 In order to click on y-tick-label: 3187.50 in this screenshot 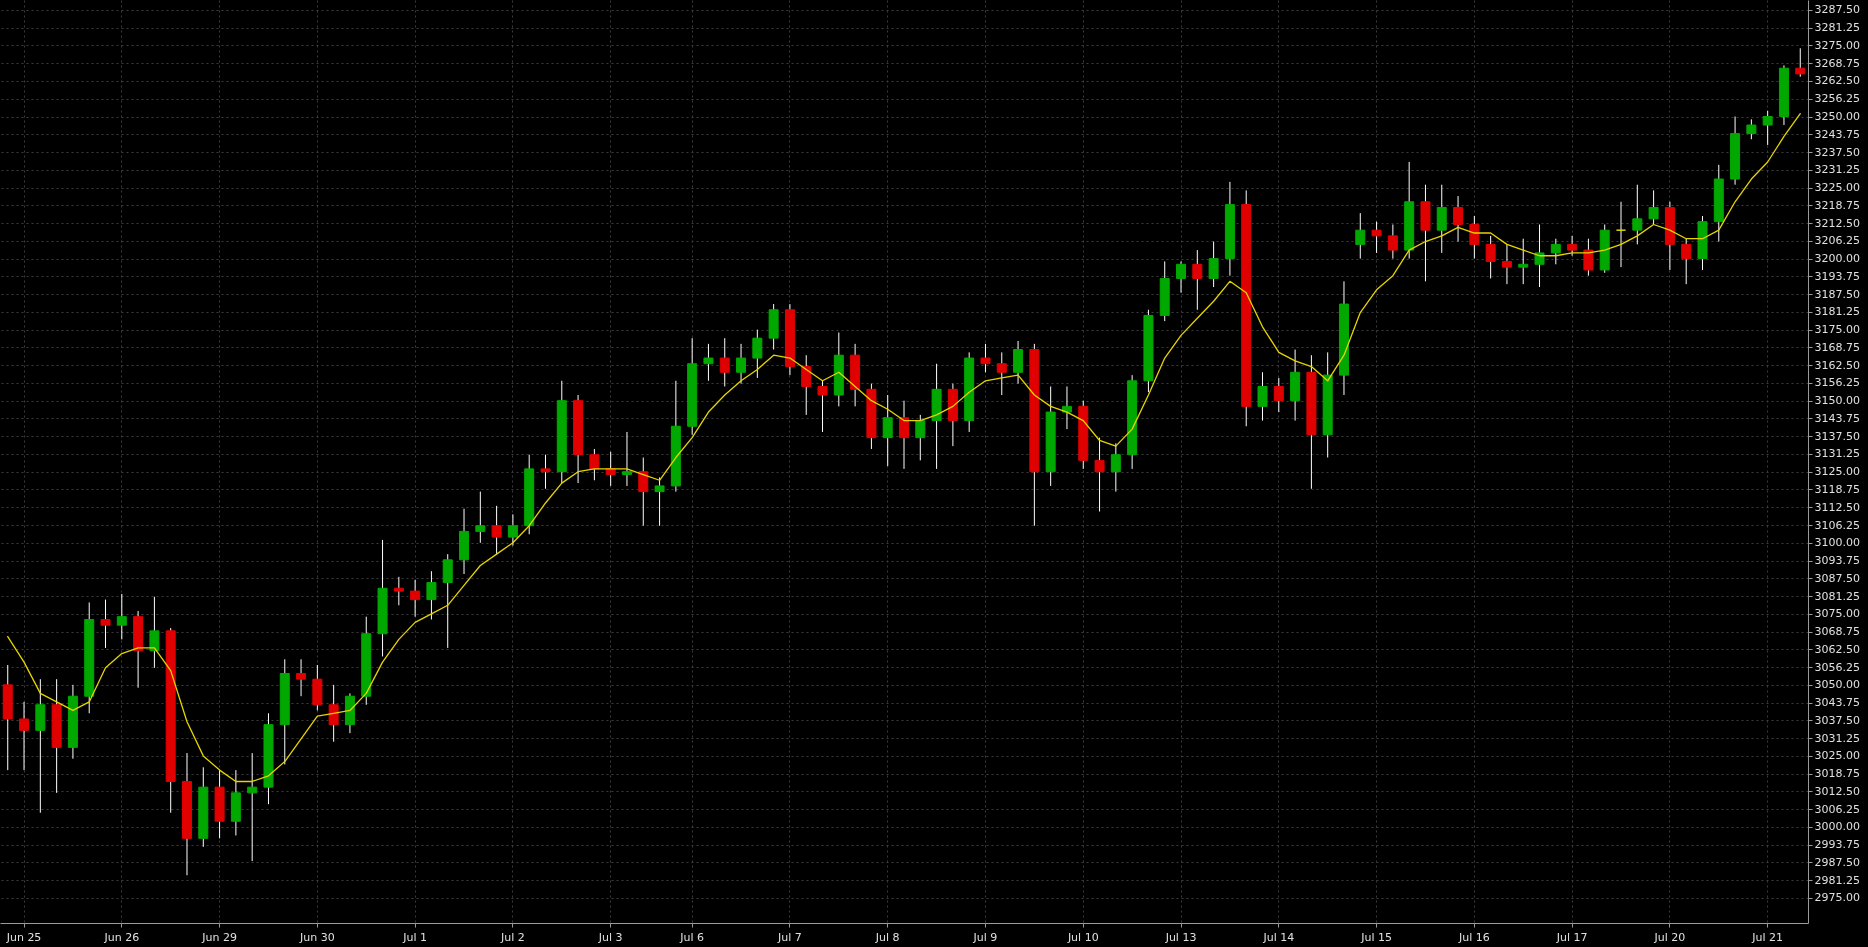, I will do `click(1837, 294)`.